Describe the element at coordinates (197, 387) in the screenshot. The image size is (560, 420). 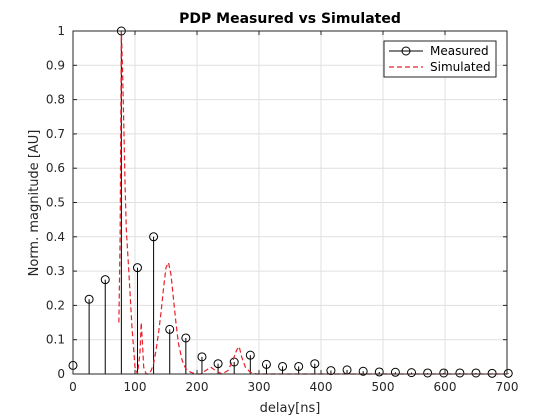
I see `x-tick-label: 200` at that location.